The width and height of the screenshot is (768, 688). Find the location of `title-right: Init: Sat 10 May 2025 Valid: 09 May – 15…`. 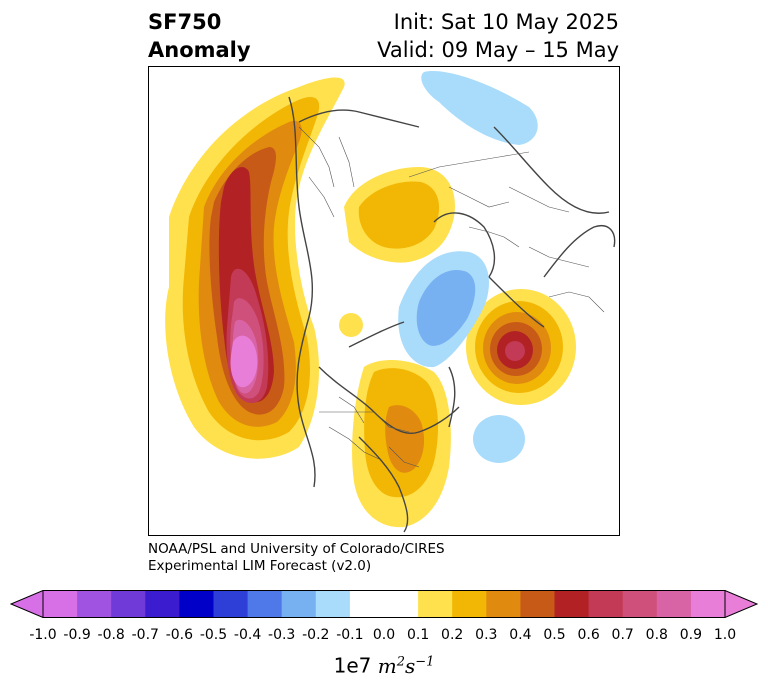

title-right: Init: Sat 10 May 2025 Valid: 09 May – 15… is located at coordinates (498, 36).